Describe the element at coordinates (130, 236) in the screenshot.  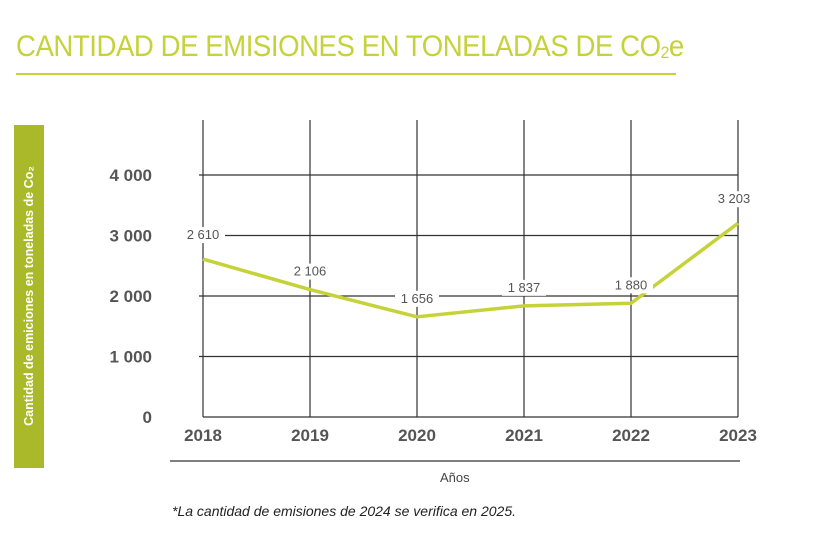
I see `y-tick-label: 3 000` at that location.